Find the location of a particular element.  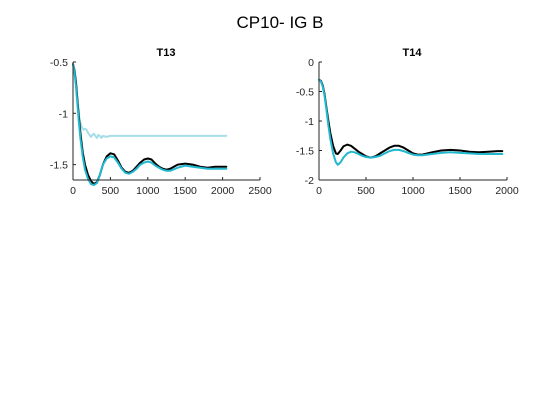

figure-title: CP10- IG B is located at coordinates (280, 22).